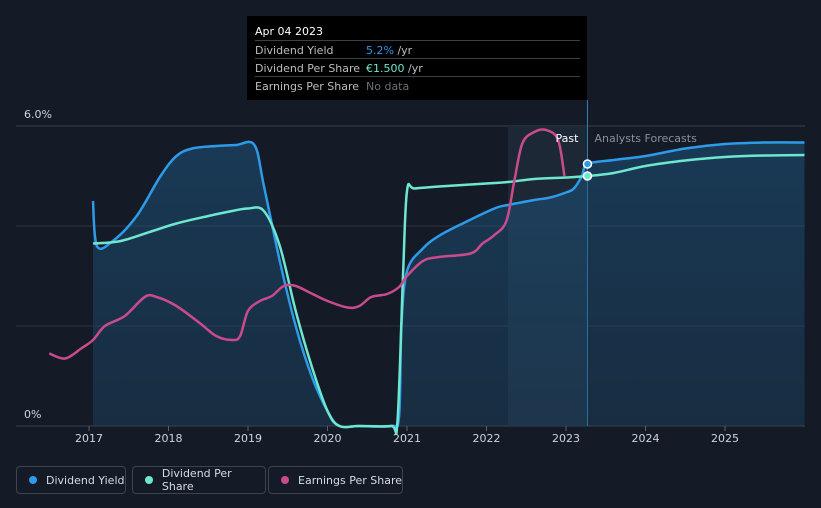 The width and height of the screenshot is (821, 508). Describe the element at coordinates (196, 480) in the screenshot. I see `legend-label: Dividend Per Share` at that location.